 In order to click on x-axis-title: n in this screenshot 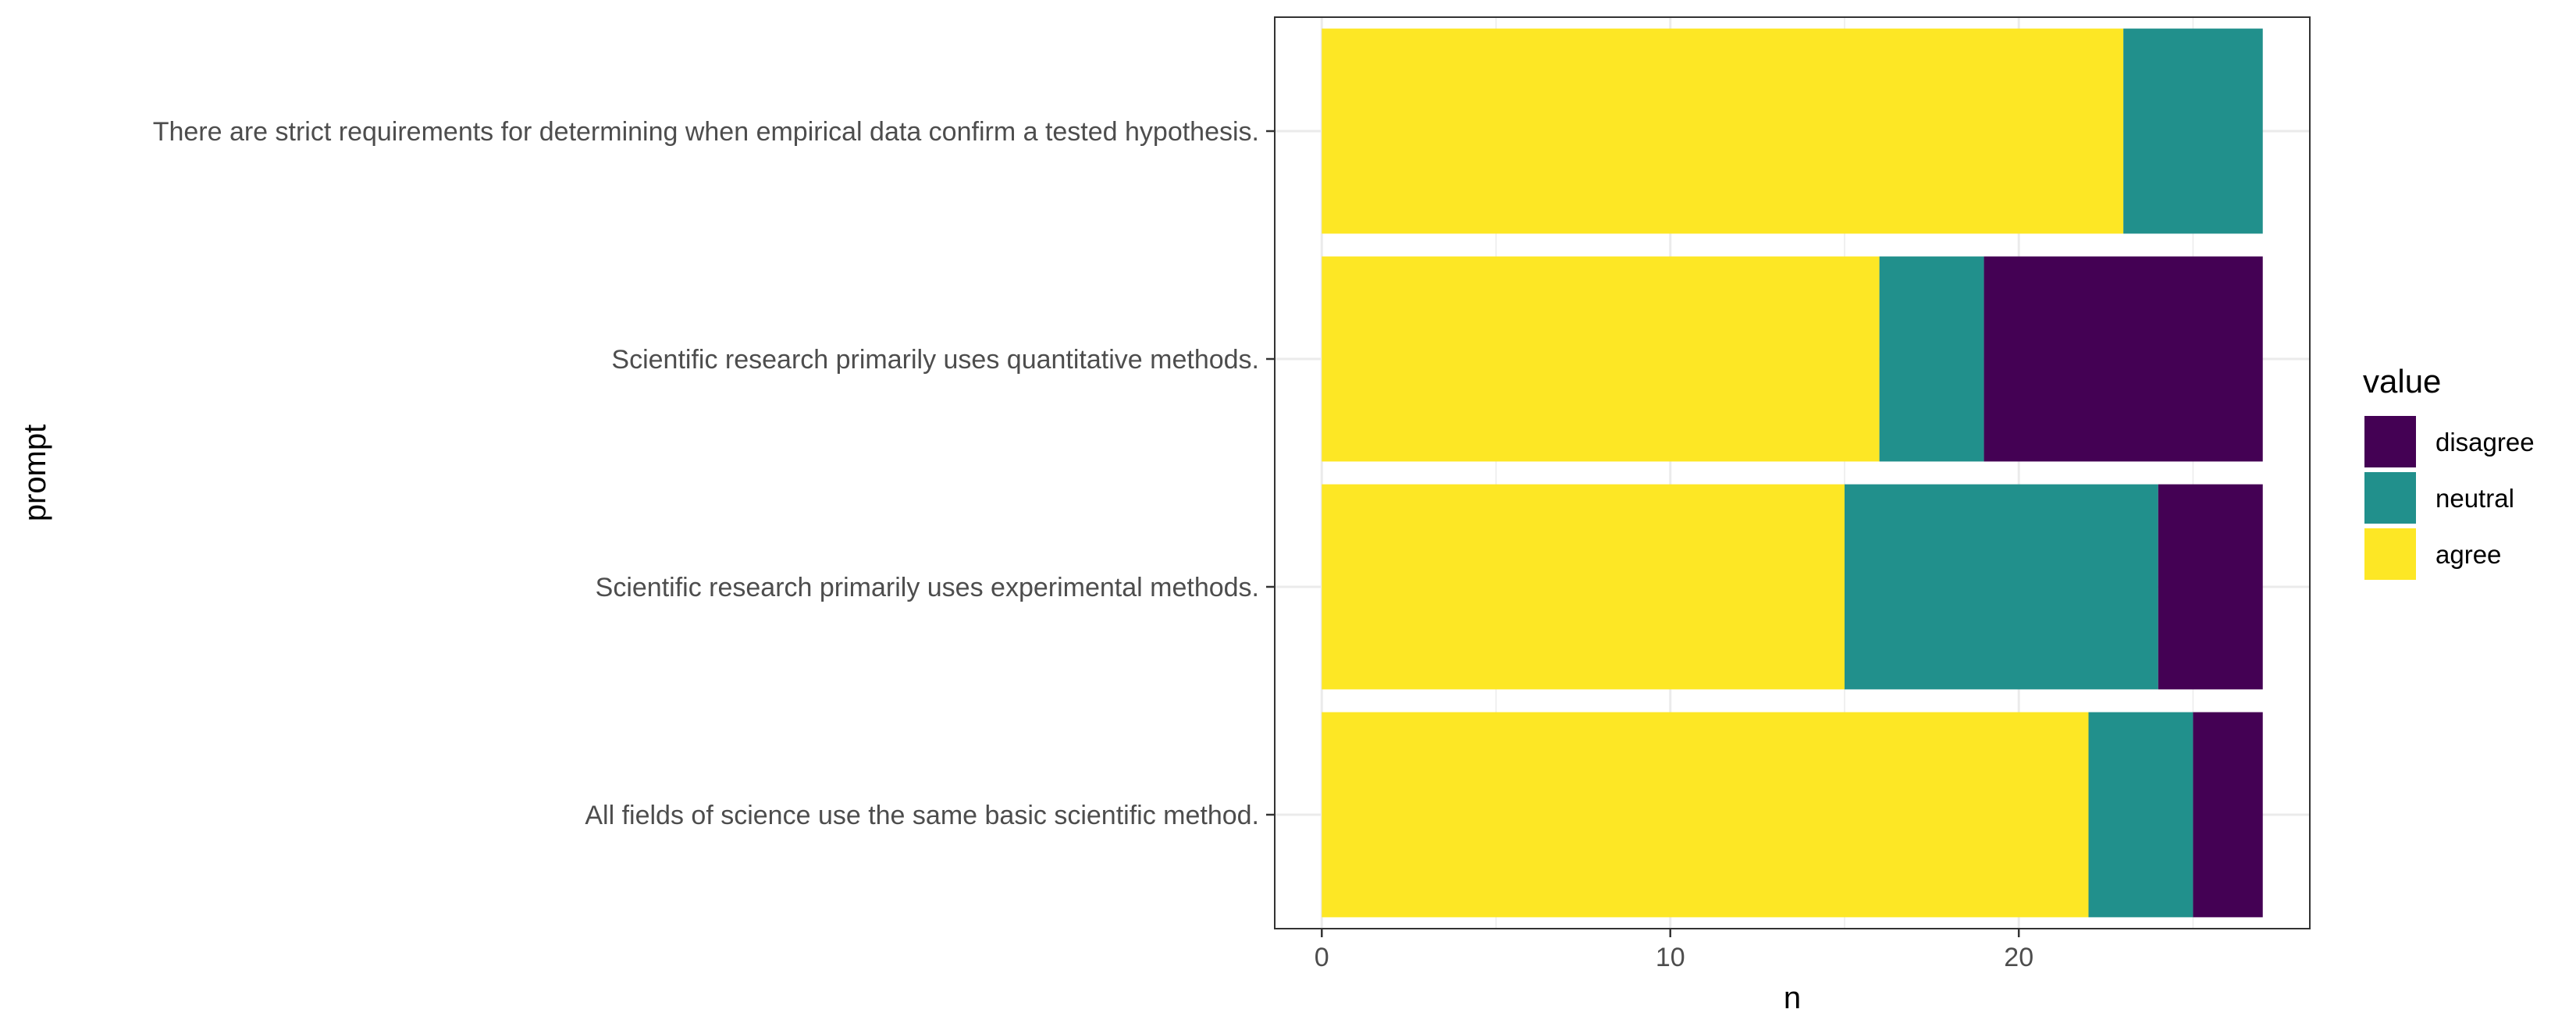, I will do `click(1792, 998)`.